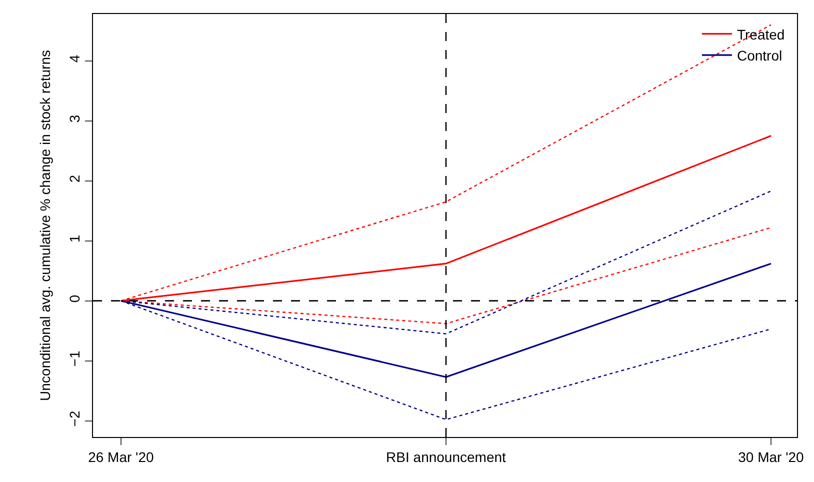 The width and height of the screenshot is (814, 482). What do you see at coordinates (74, 118) in the screenshot?
I see `y-tick-label: 3` at bounding box center [74, 118].